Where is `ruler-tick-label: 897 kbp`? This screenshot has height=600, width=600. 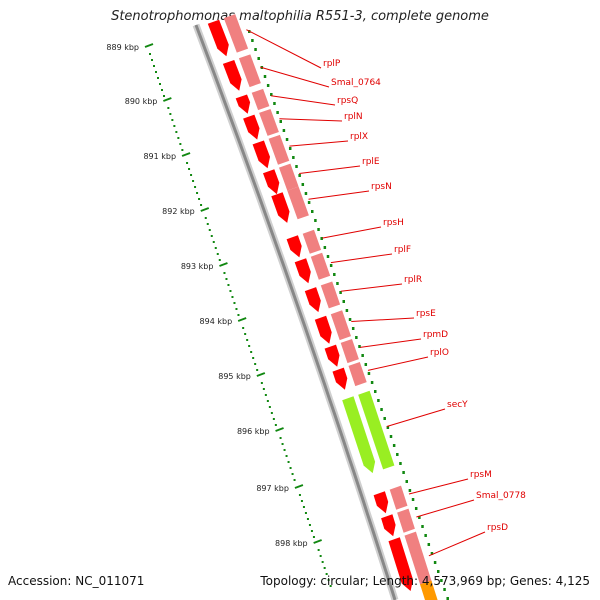
ruler-tick-label: 897 kbp is located at coordinates (272, 488).